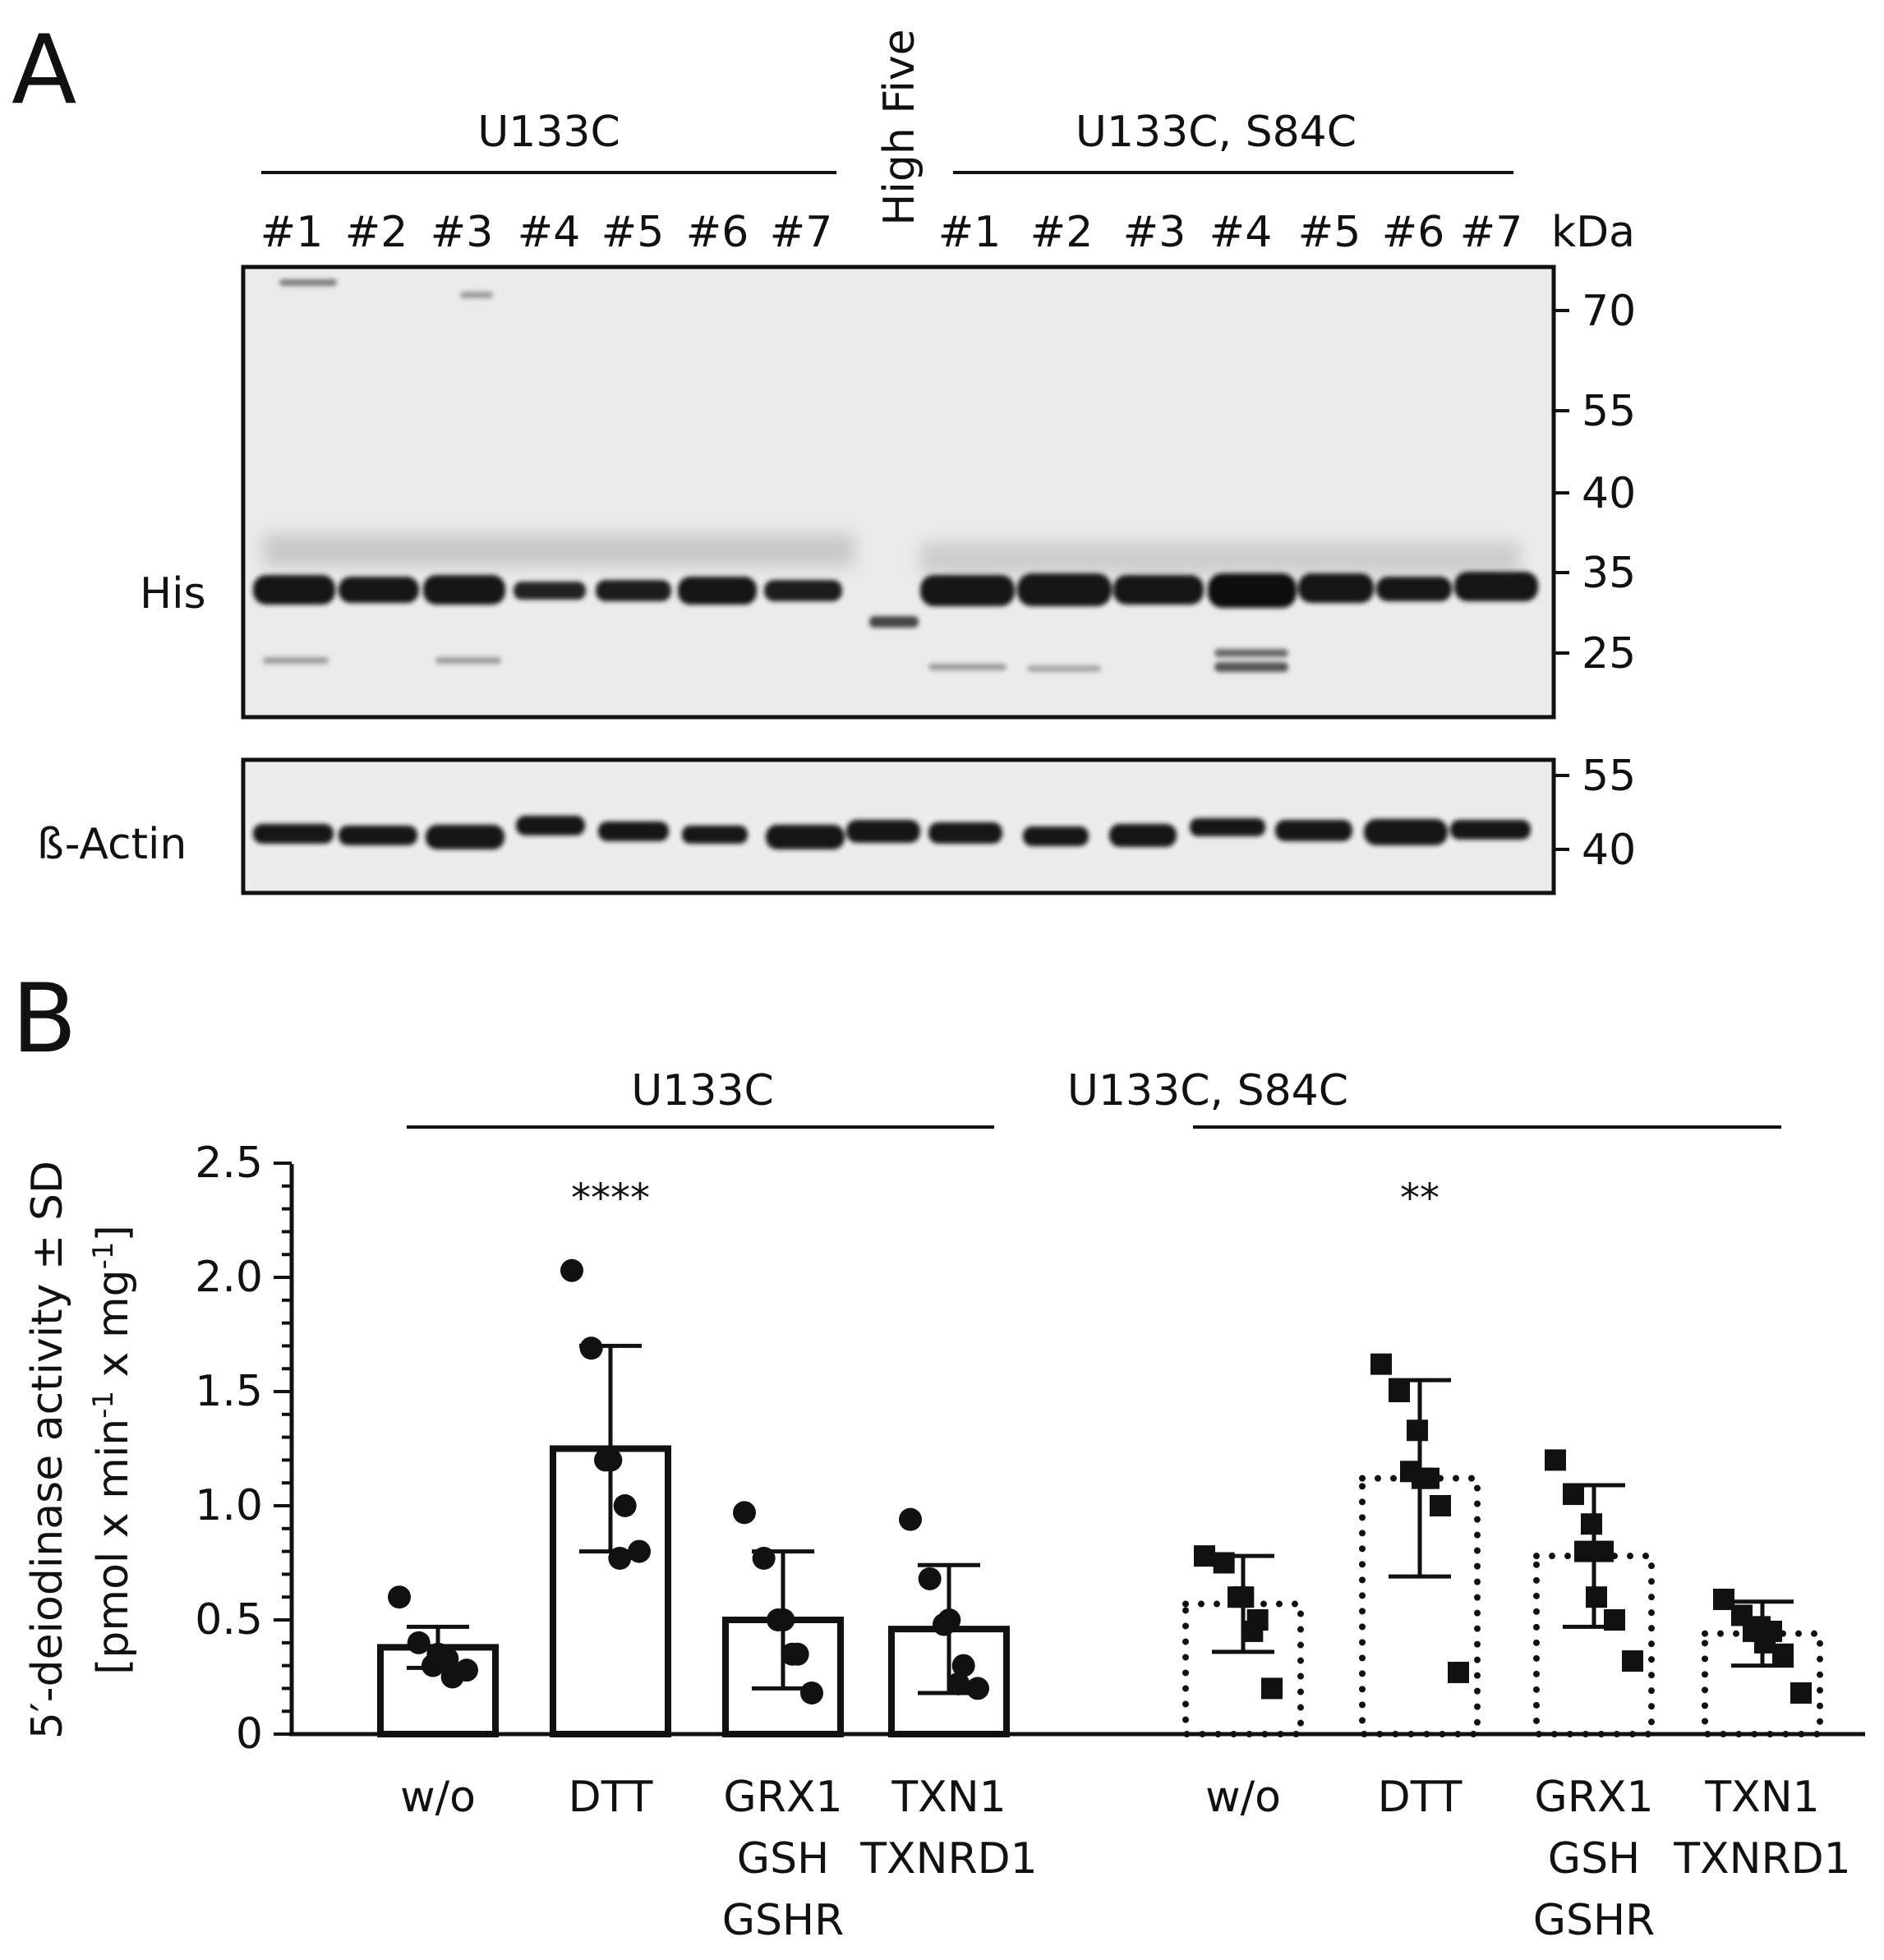 This screenshot has width=1884, height=1960. I want to click on ylabel-part-2: x mg, so click(113, 1330).